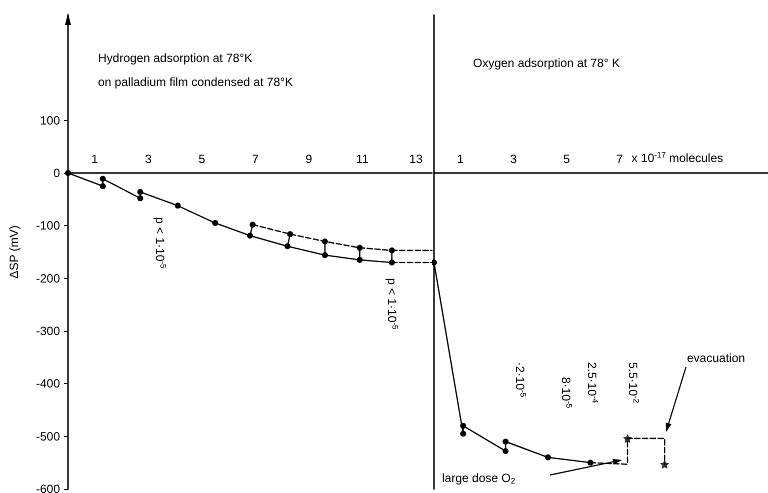 The width and height of the screenshot is (768, 493). Describe the element at coordinates (592, 383) in the screenshot. I see `annotation: 2.5·10-4` at that location.